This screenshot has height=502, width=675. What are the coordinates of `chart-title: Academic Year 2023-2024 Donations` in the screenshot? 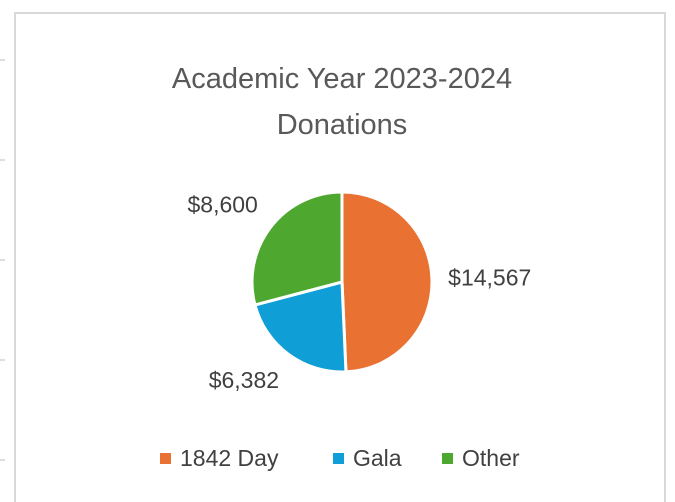 It's located at (342, 102).